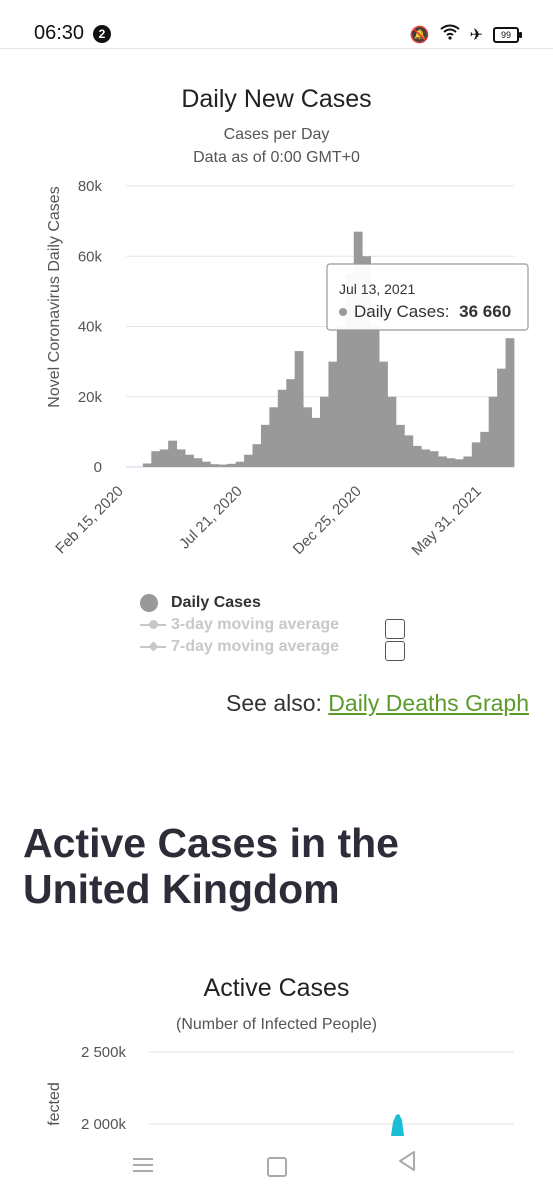 The width and height of the screenshot is (553, 1200). I want to click on back-icon, so click(407, 1164).